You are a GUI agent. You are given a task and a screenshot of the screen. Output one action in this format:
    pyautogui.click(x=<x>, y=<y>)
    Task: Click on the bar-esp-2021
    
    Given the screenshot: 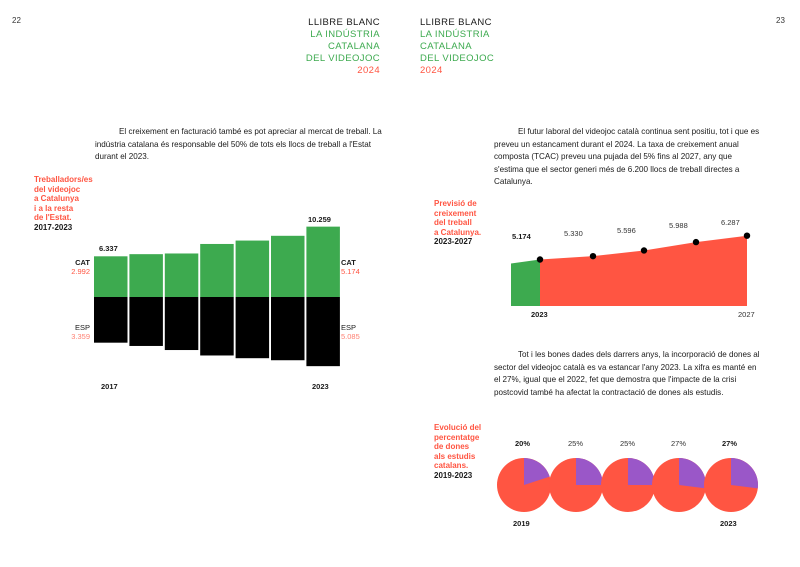 What is the action you would take?
    pyautogui.click(x=252, y=328)
    